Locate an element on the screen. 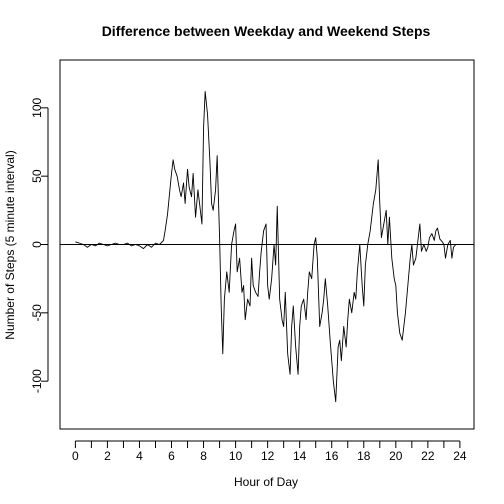  y-tick-label: 100 is located at coordinates (37, 108).